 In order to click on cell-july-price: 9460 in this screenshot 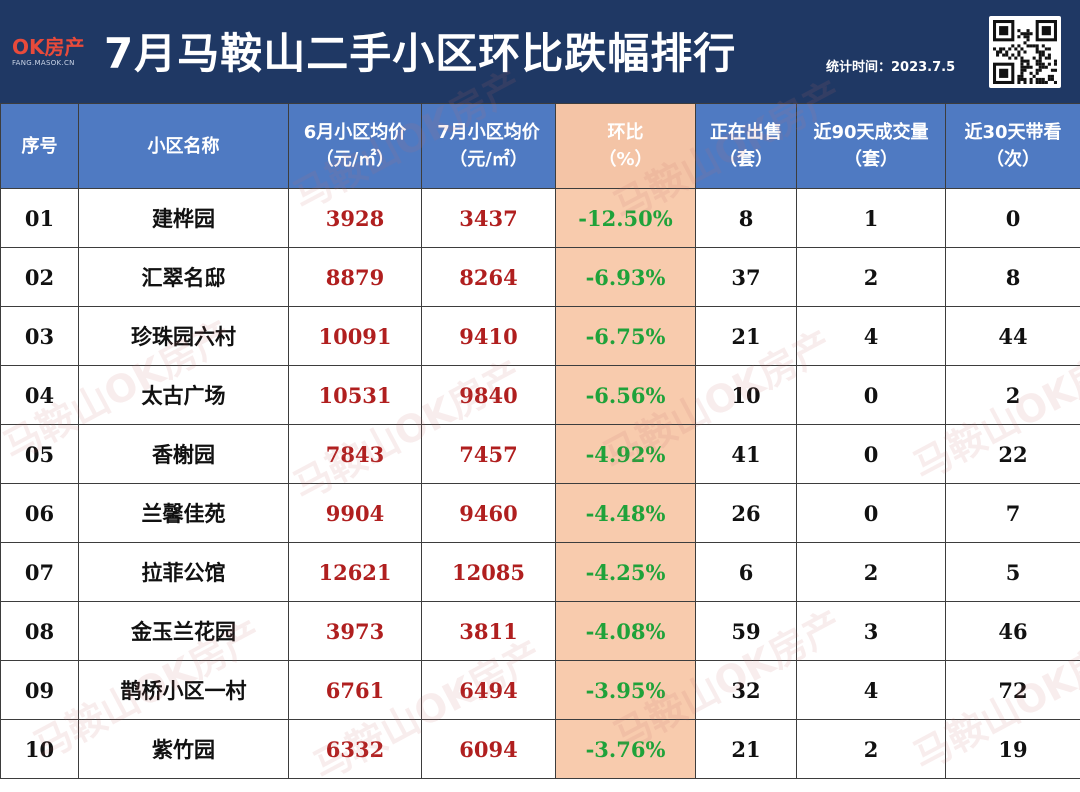, I will do `click(488, 513)`.